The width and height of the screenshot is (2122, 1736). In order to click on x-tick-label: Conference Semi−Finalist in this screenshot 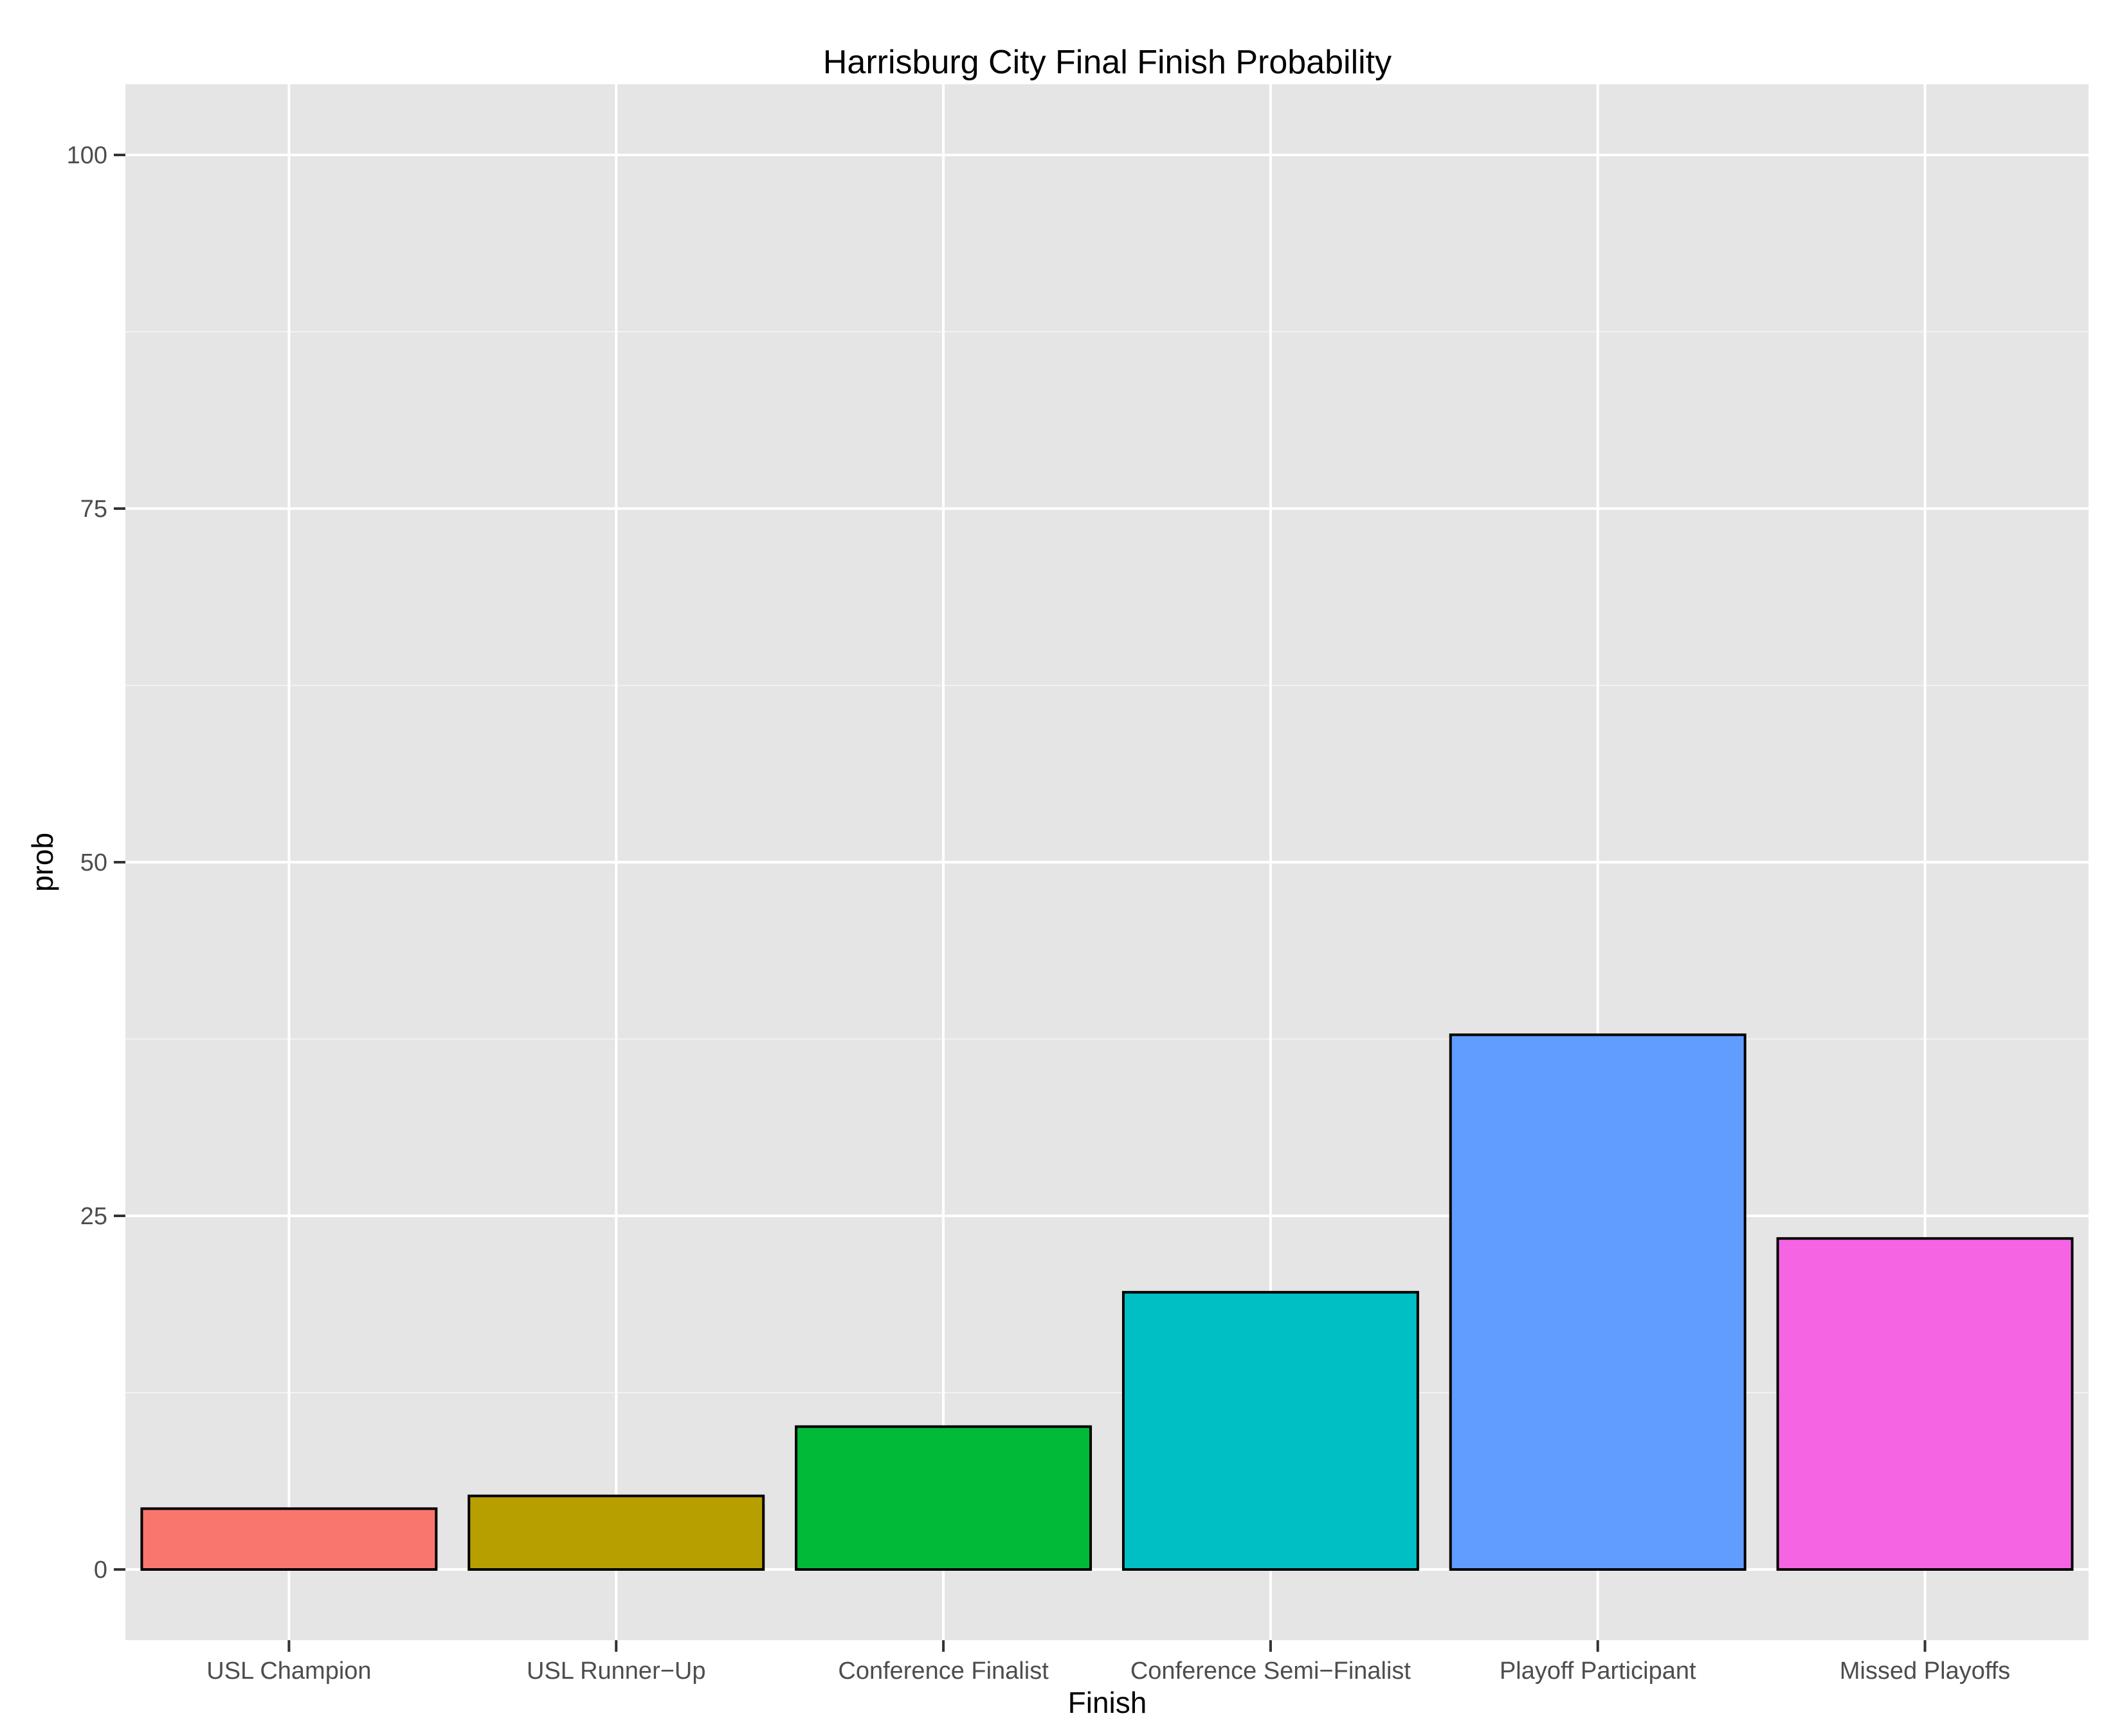, I will do `click(1270, 1671)`.